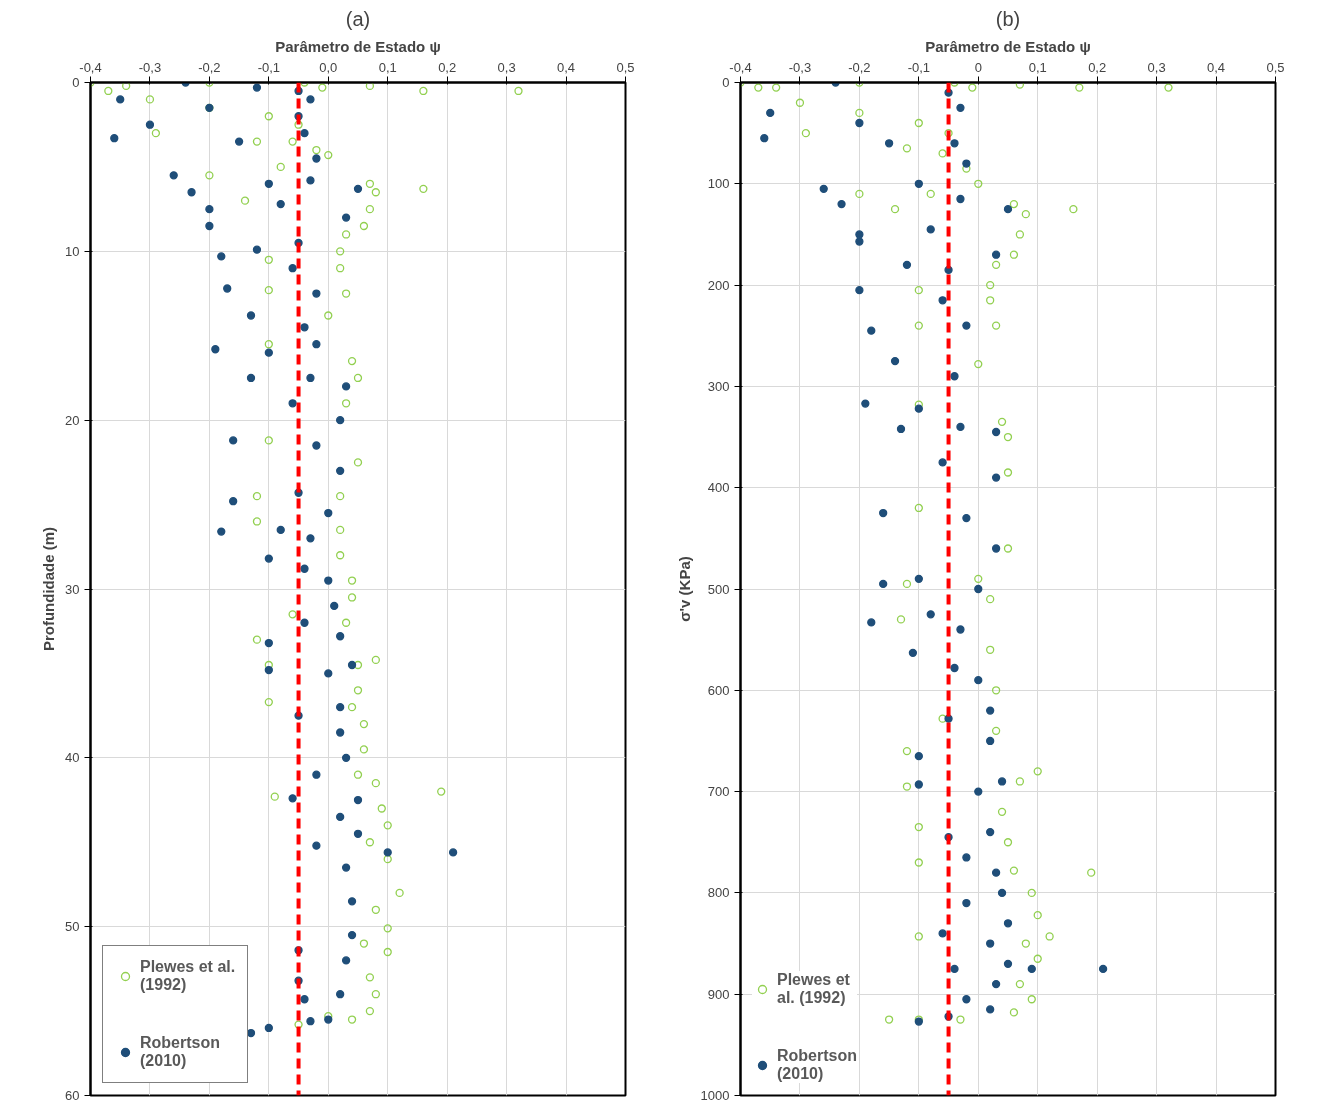 Image resolution: width=1318 pixels, height=1108 pixels. Describe the element at coordinates (718, 792) in the screenshot. I see `y-tick-label: 700` at that location.